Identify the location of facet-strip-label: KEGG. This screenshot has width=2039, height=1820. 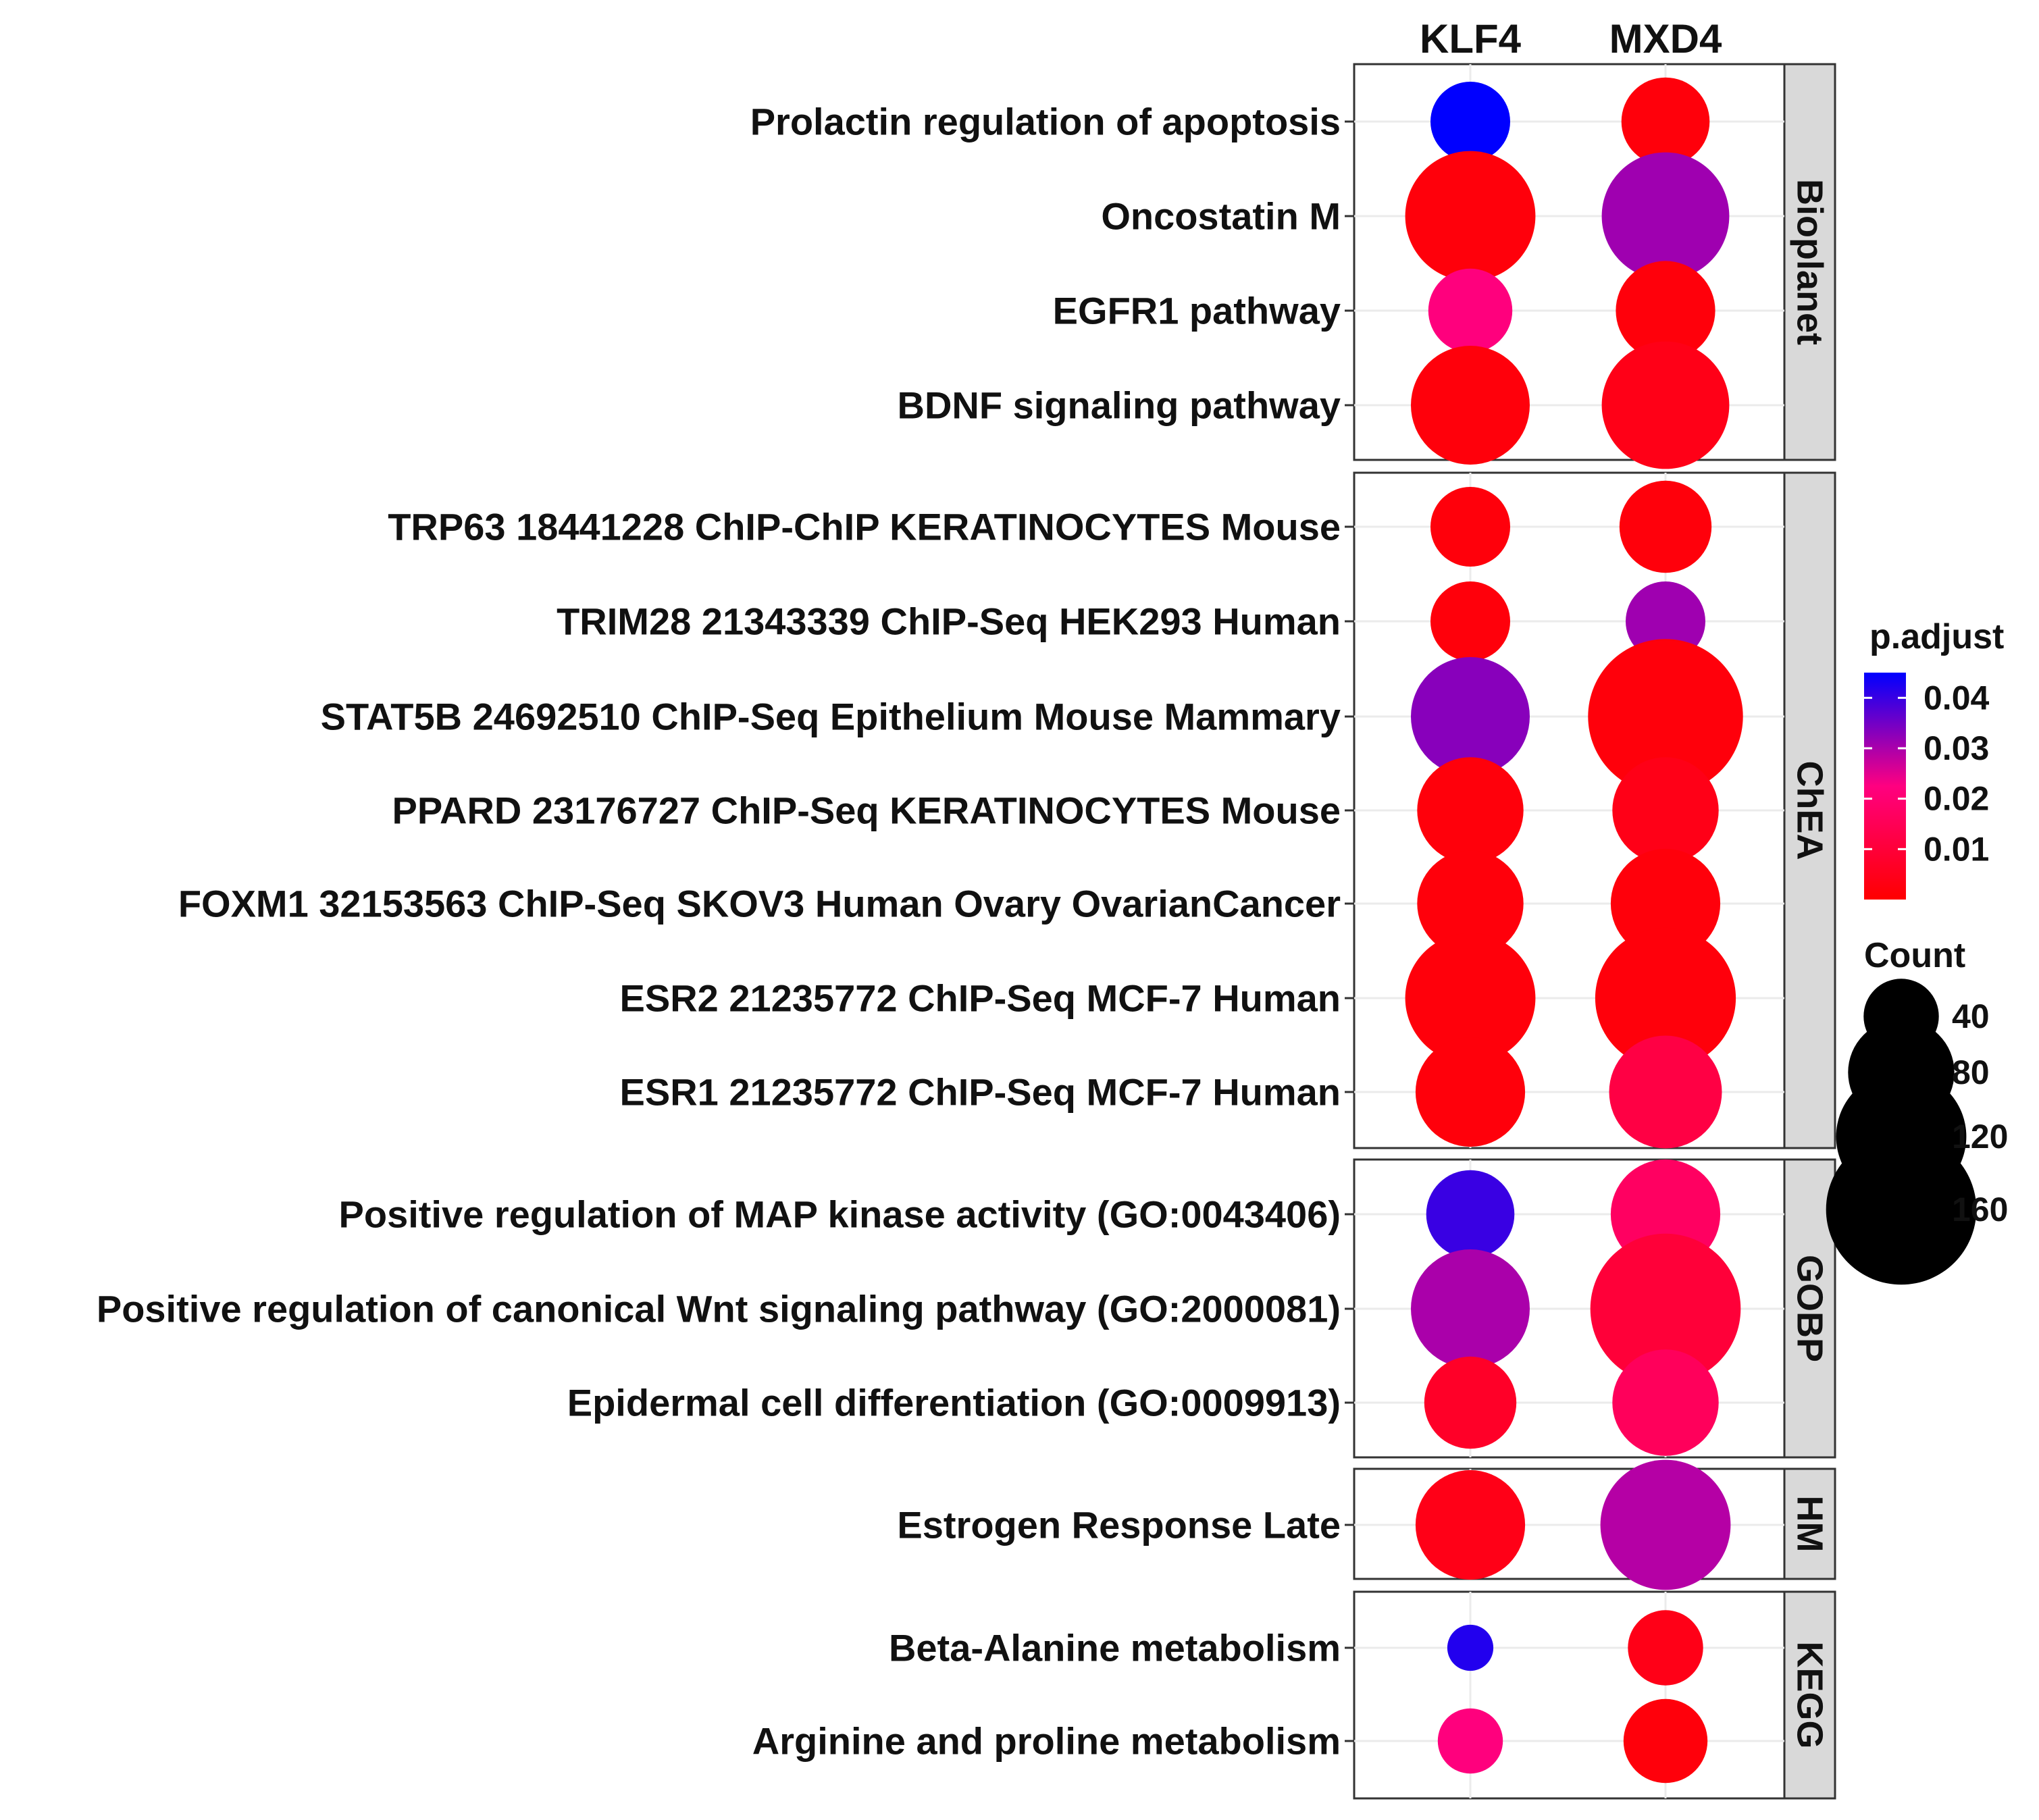
(1810, 1694).